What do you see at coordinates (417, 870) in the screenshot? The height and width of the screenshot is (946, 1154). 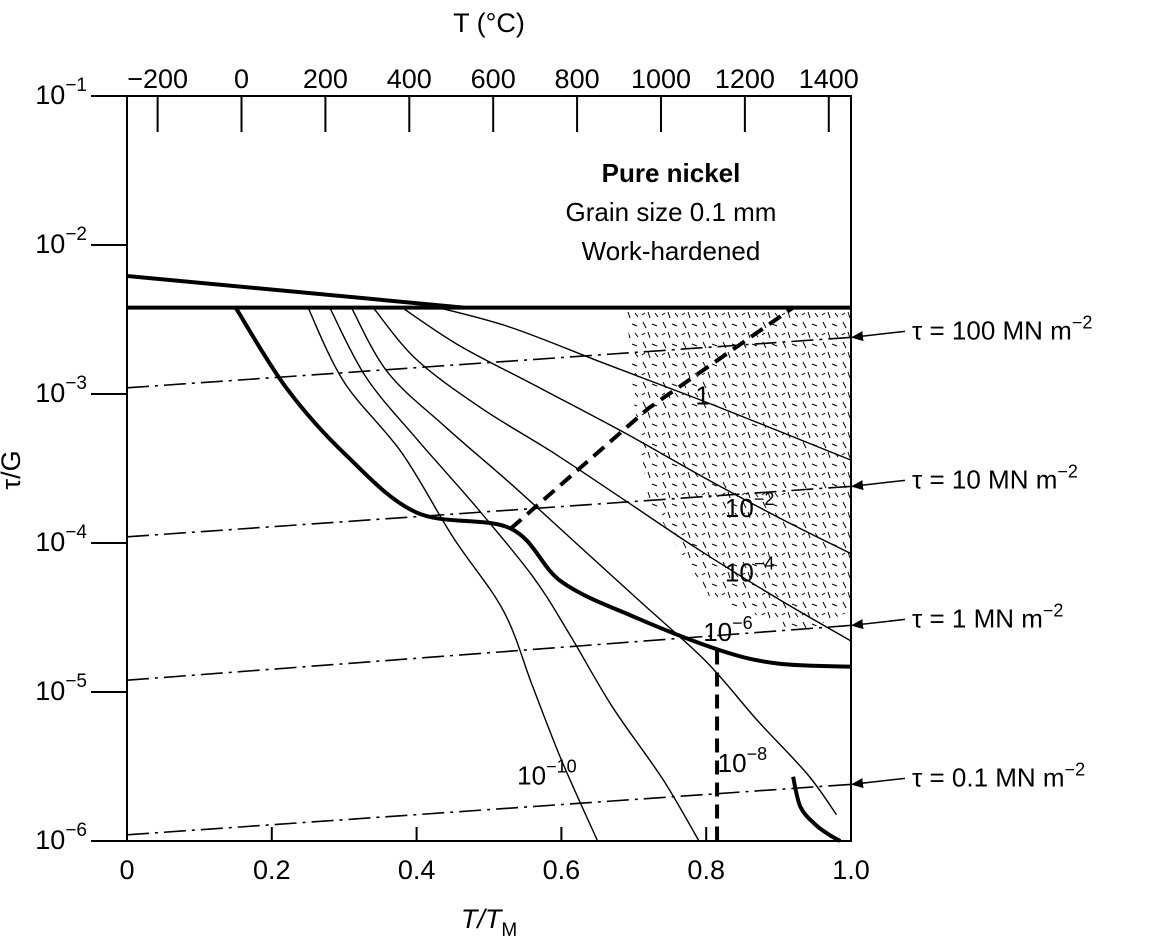 I see `x-tick-label: 0.4` at bounding box center [417, 870].